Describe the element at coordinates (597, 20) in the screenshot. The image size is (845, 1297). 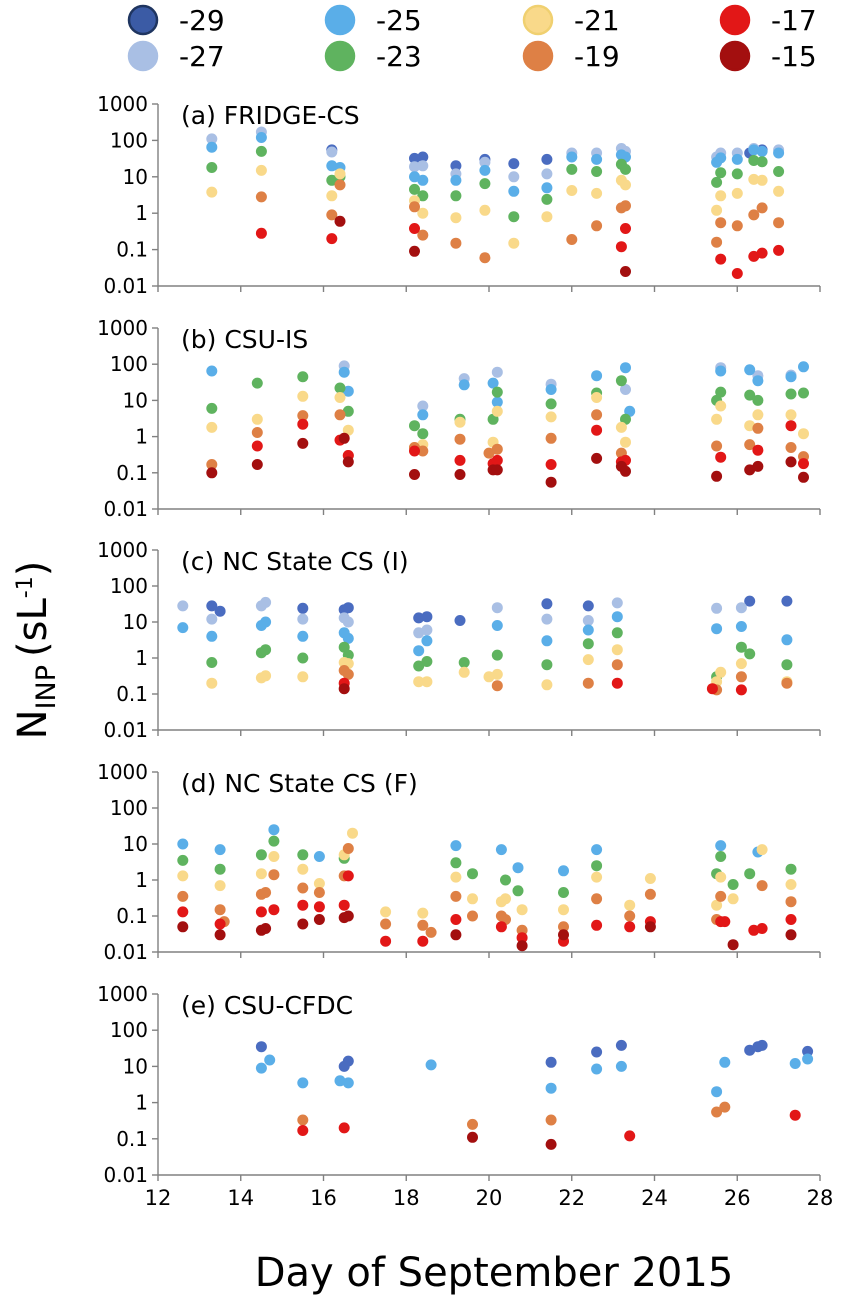
I see `legend-label: -21` at that location.